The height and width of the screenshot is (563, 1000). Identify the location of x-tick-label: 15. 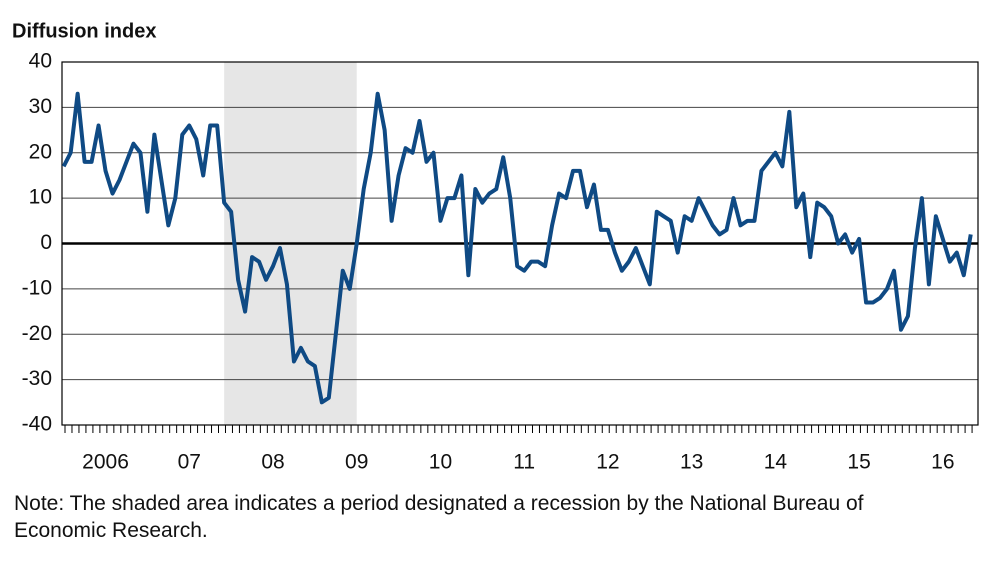
(858, 462).